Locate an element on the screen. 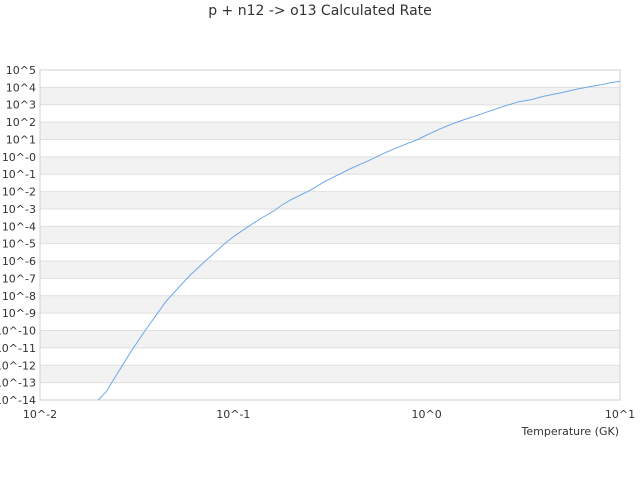  x-tick-label: 10^-2 is located at coordinates (40, 414).